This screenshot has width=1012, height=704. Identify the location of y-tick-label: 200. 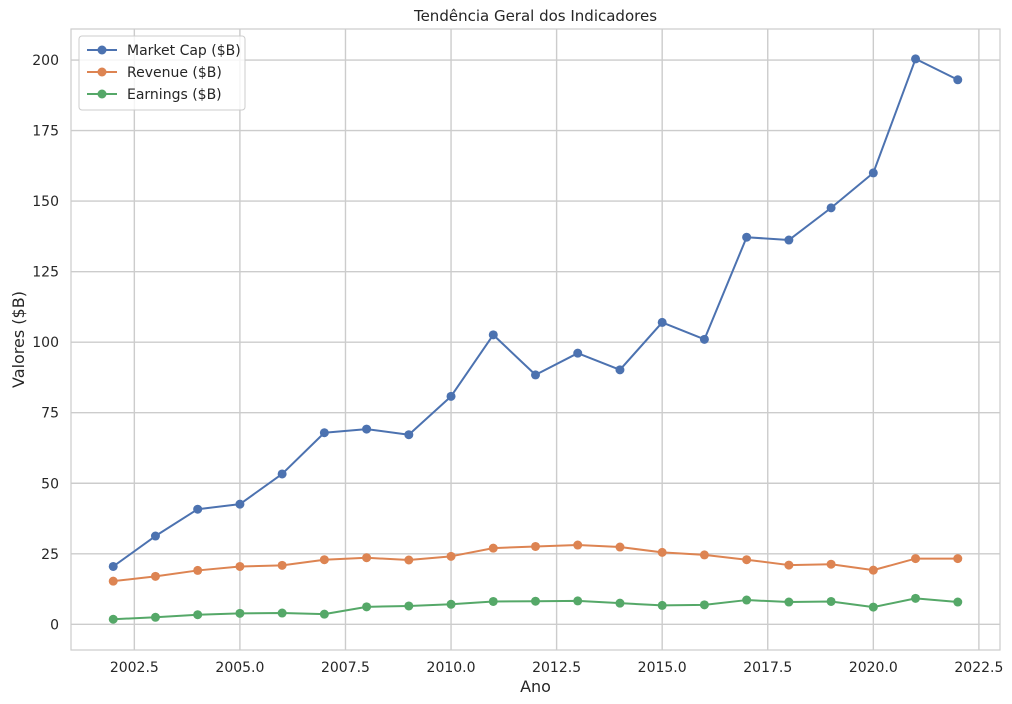
(45, 61).